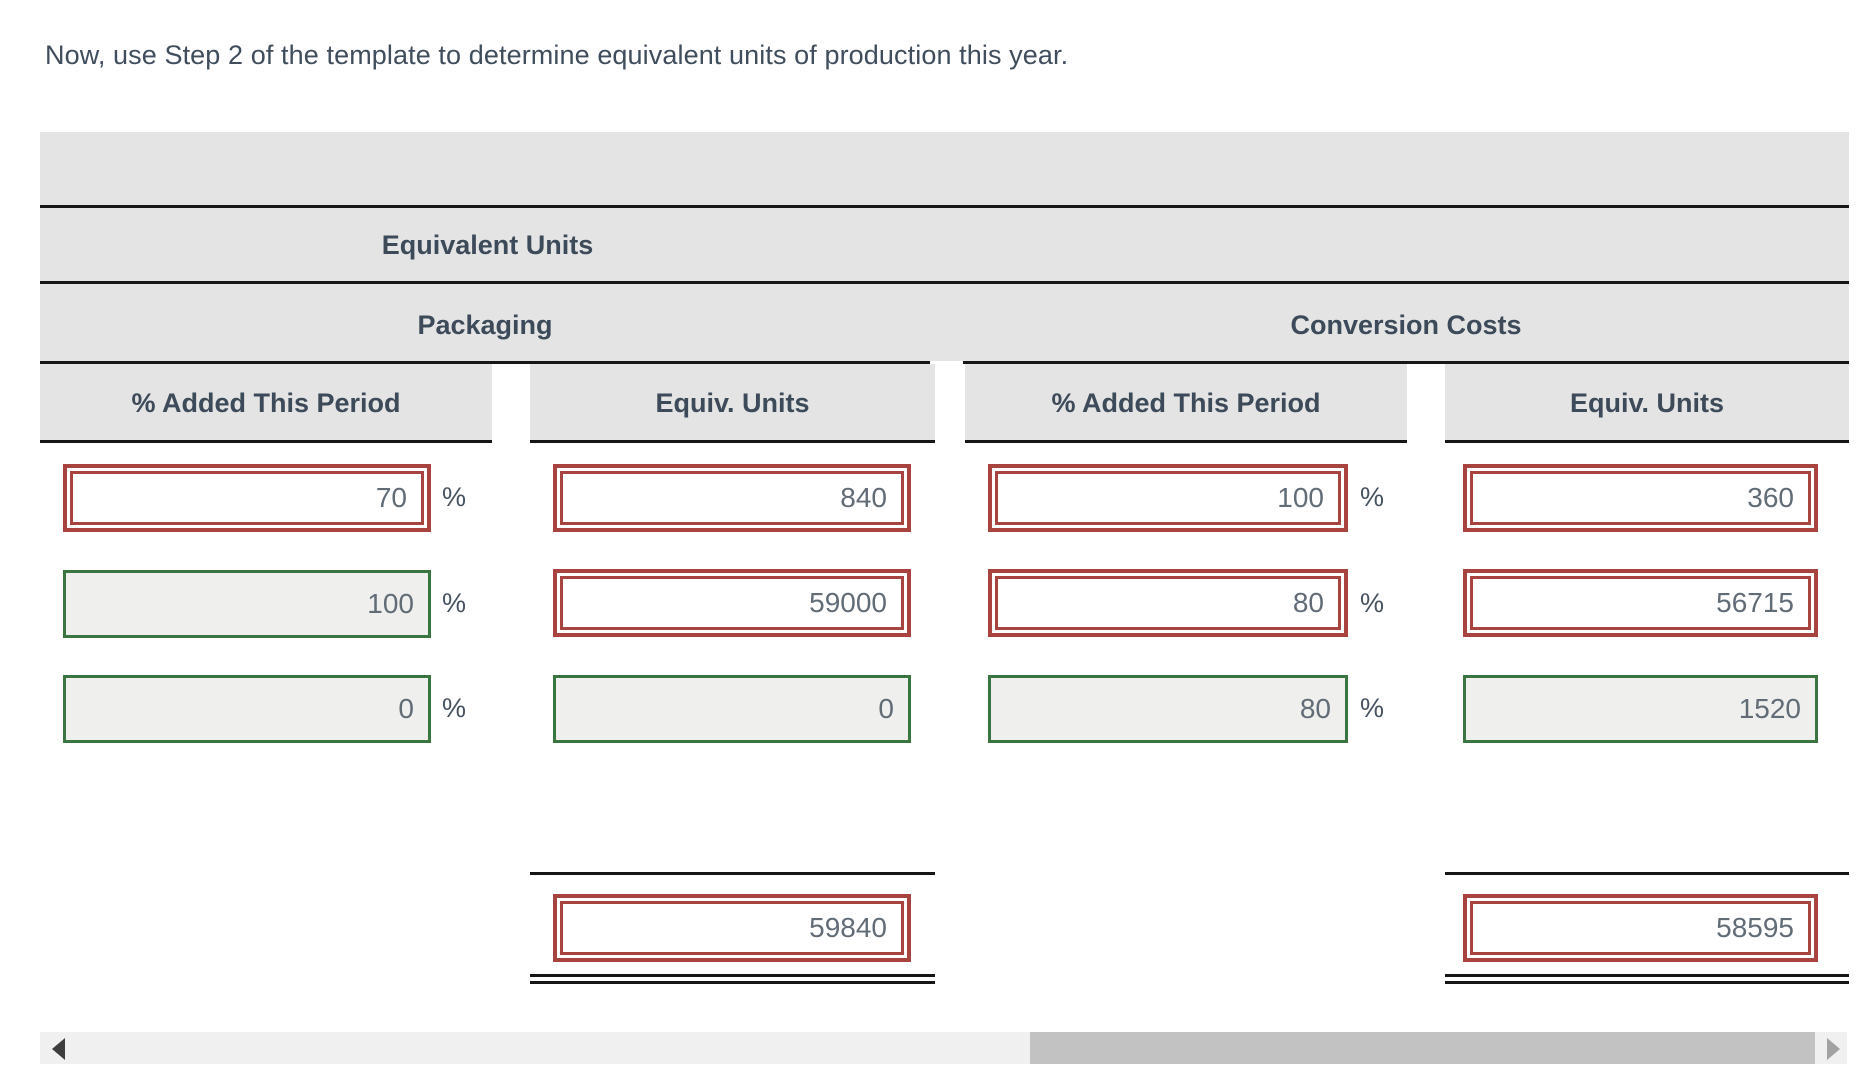  I want to click on column-header-packaging-units: Equiv. Units, so click(732, 403).